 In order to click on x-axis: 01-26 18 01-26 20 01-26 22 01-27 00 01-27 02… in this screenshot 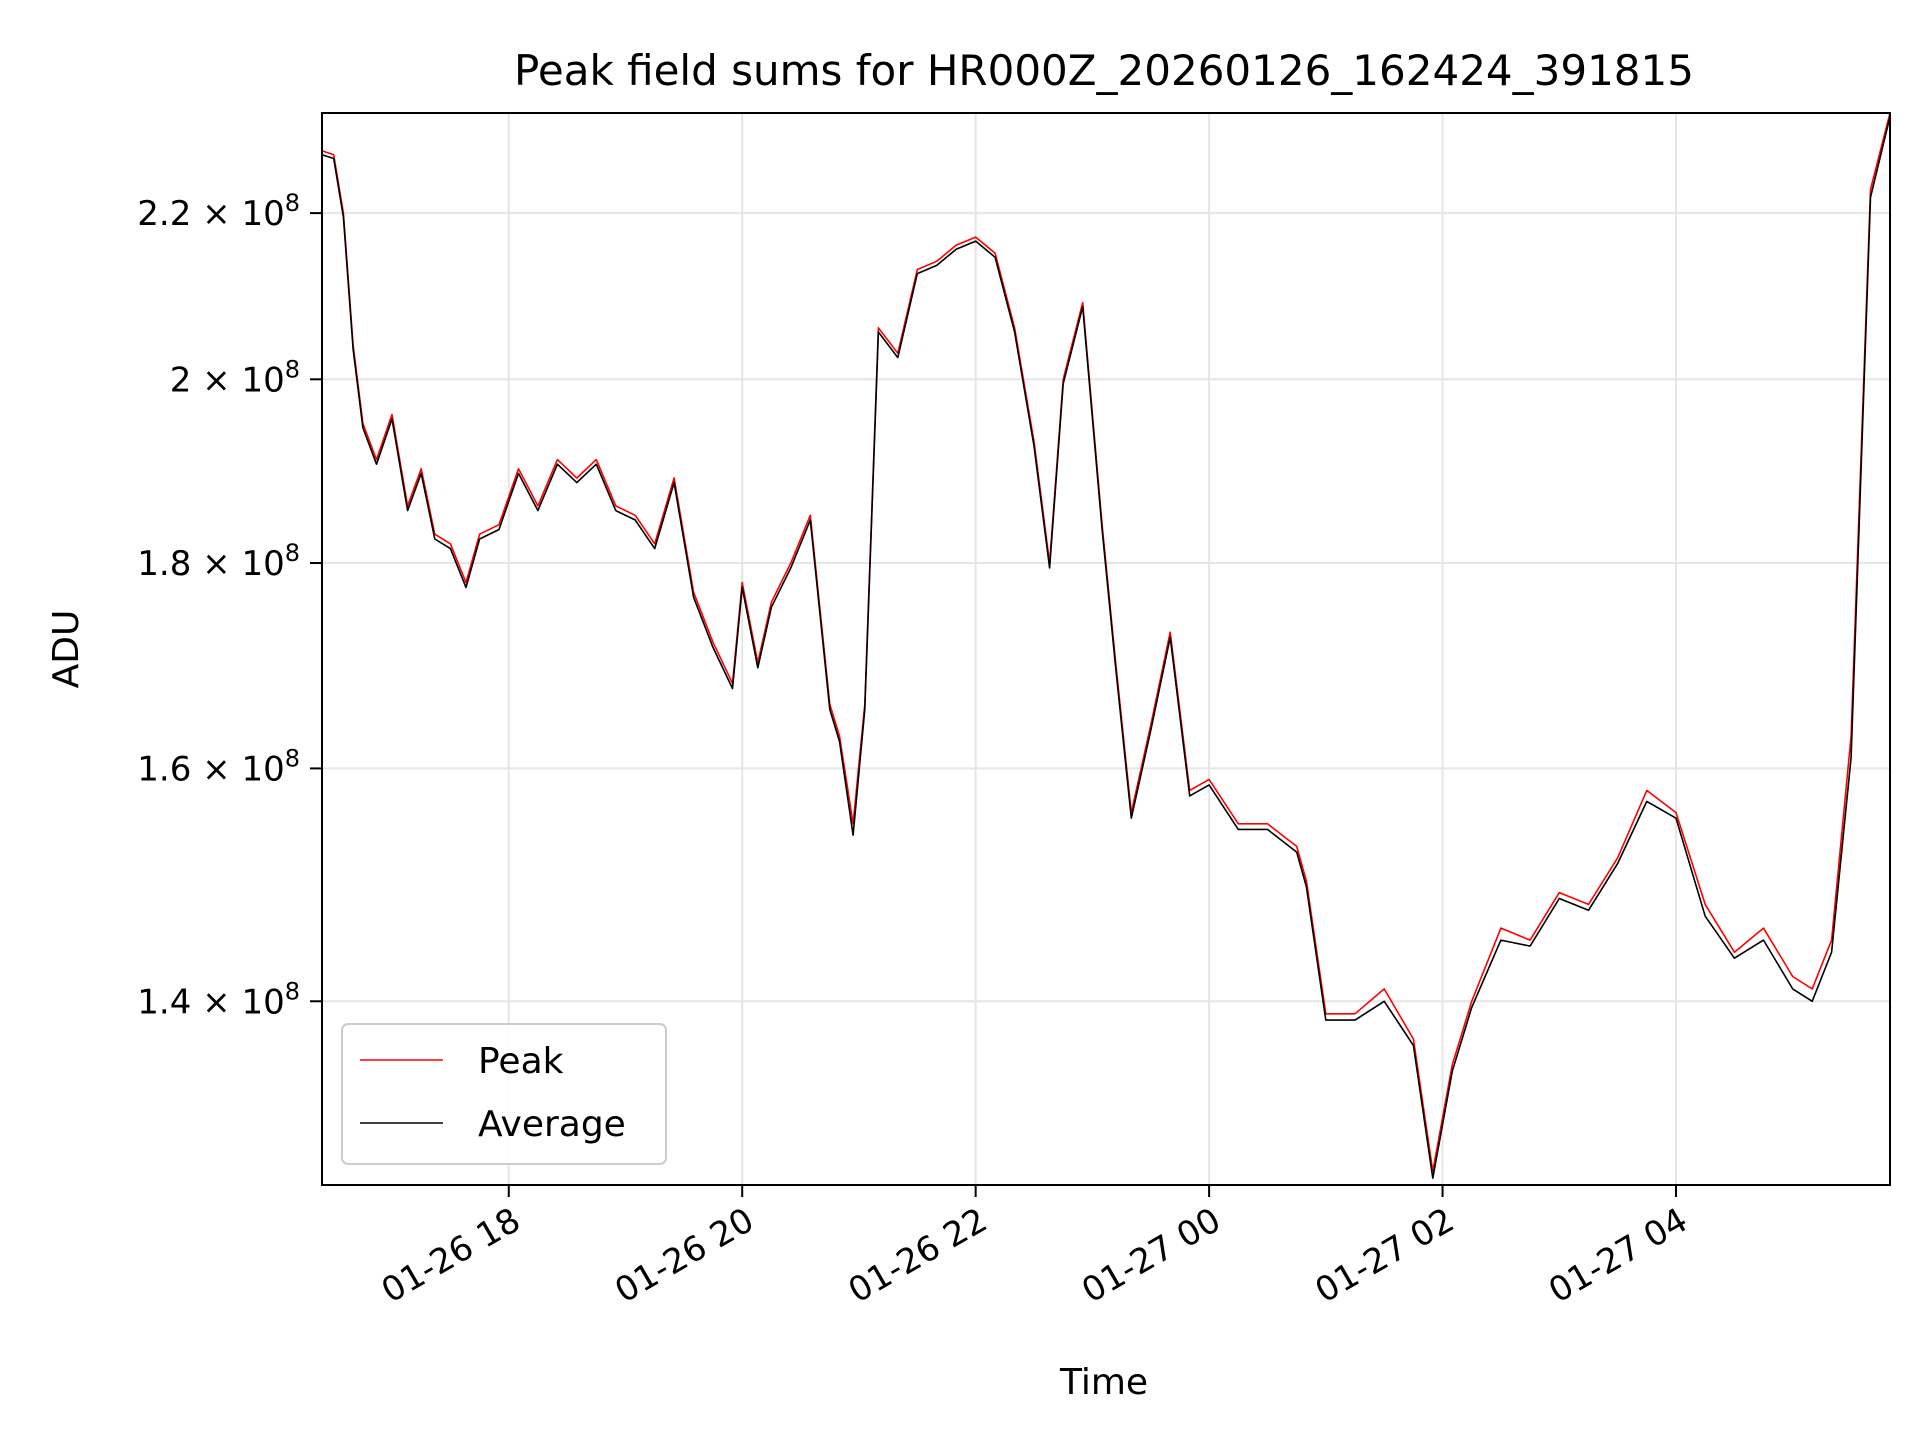, I will do `click(1035, 1248)`.